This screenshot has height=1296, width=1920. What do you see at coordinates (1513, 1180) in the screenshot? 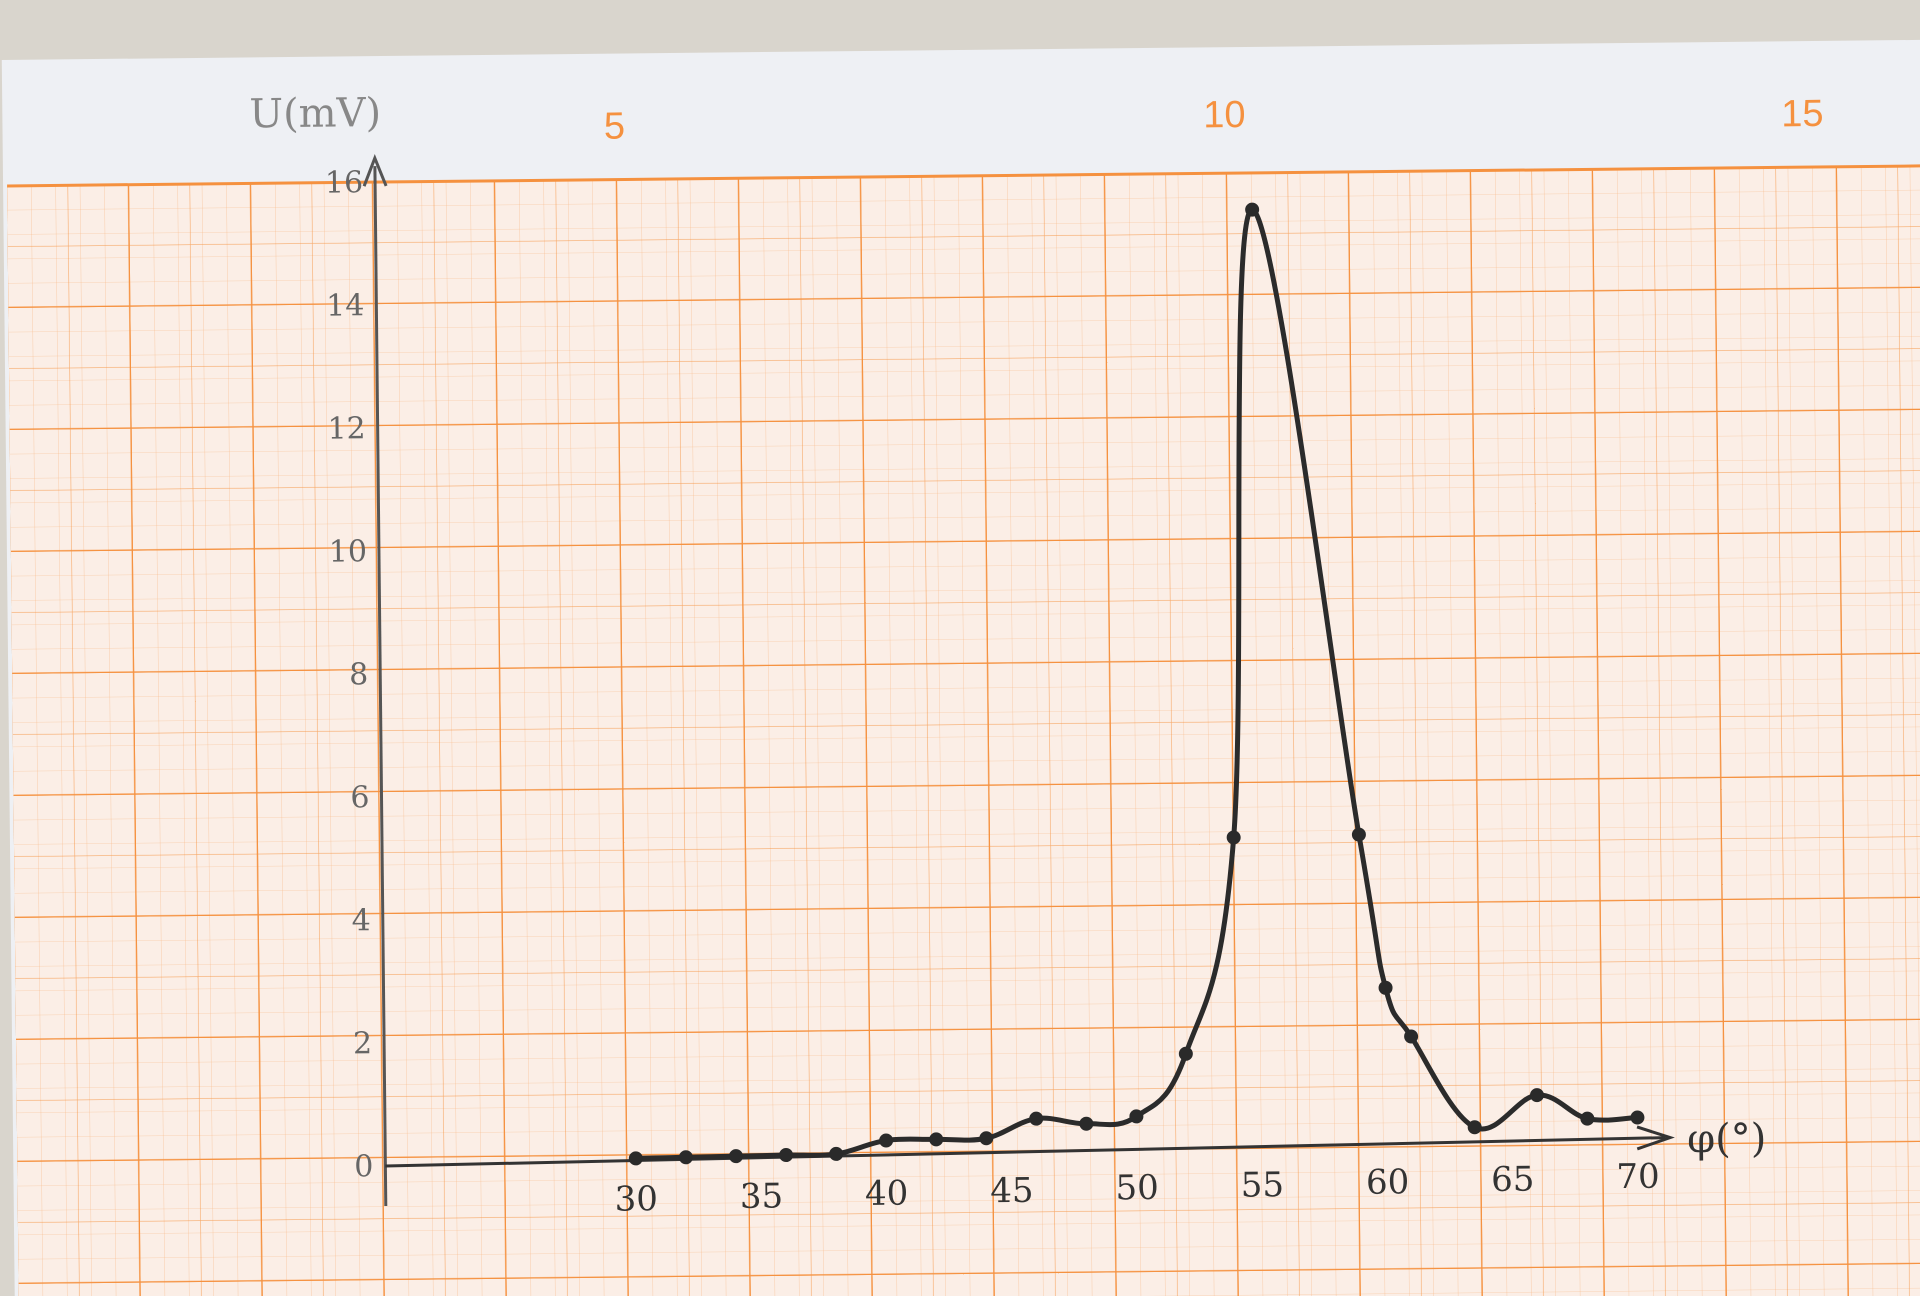
I see `x-tick-label: 65` at bounding box center [1513, 1180].